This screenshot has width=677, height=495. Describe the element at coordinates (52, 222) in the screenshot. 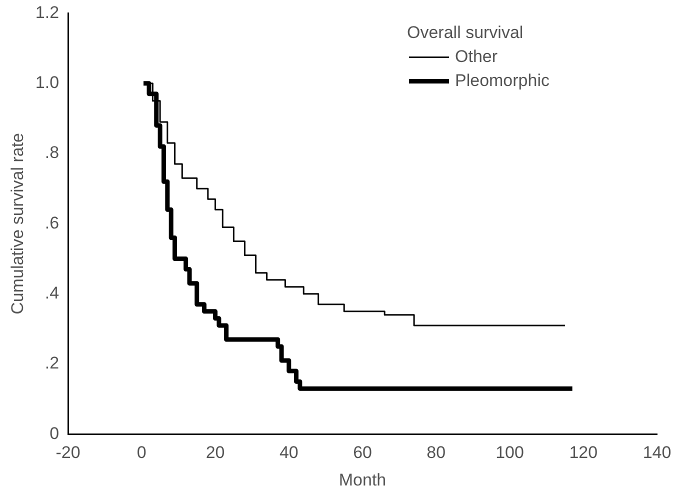

I see `y-tick-label: .6` at that location.